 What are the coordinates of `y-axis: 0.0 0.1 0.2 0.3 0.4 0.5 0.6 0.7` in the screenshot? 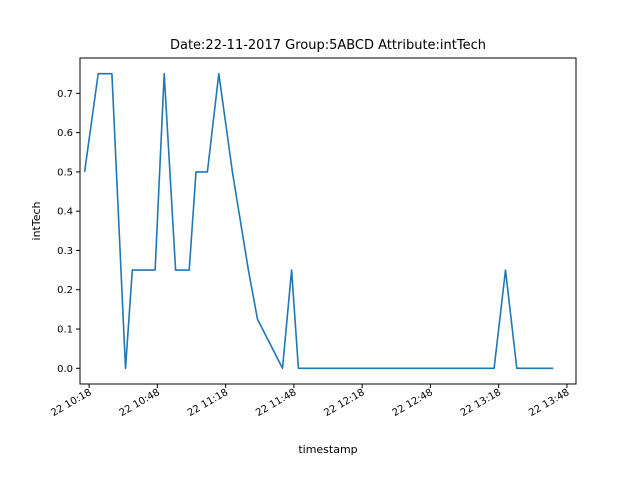 It's located at (68, 232).